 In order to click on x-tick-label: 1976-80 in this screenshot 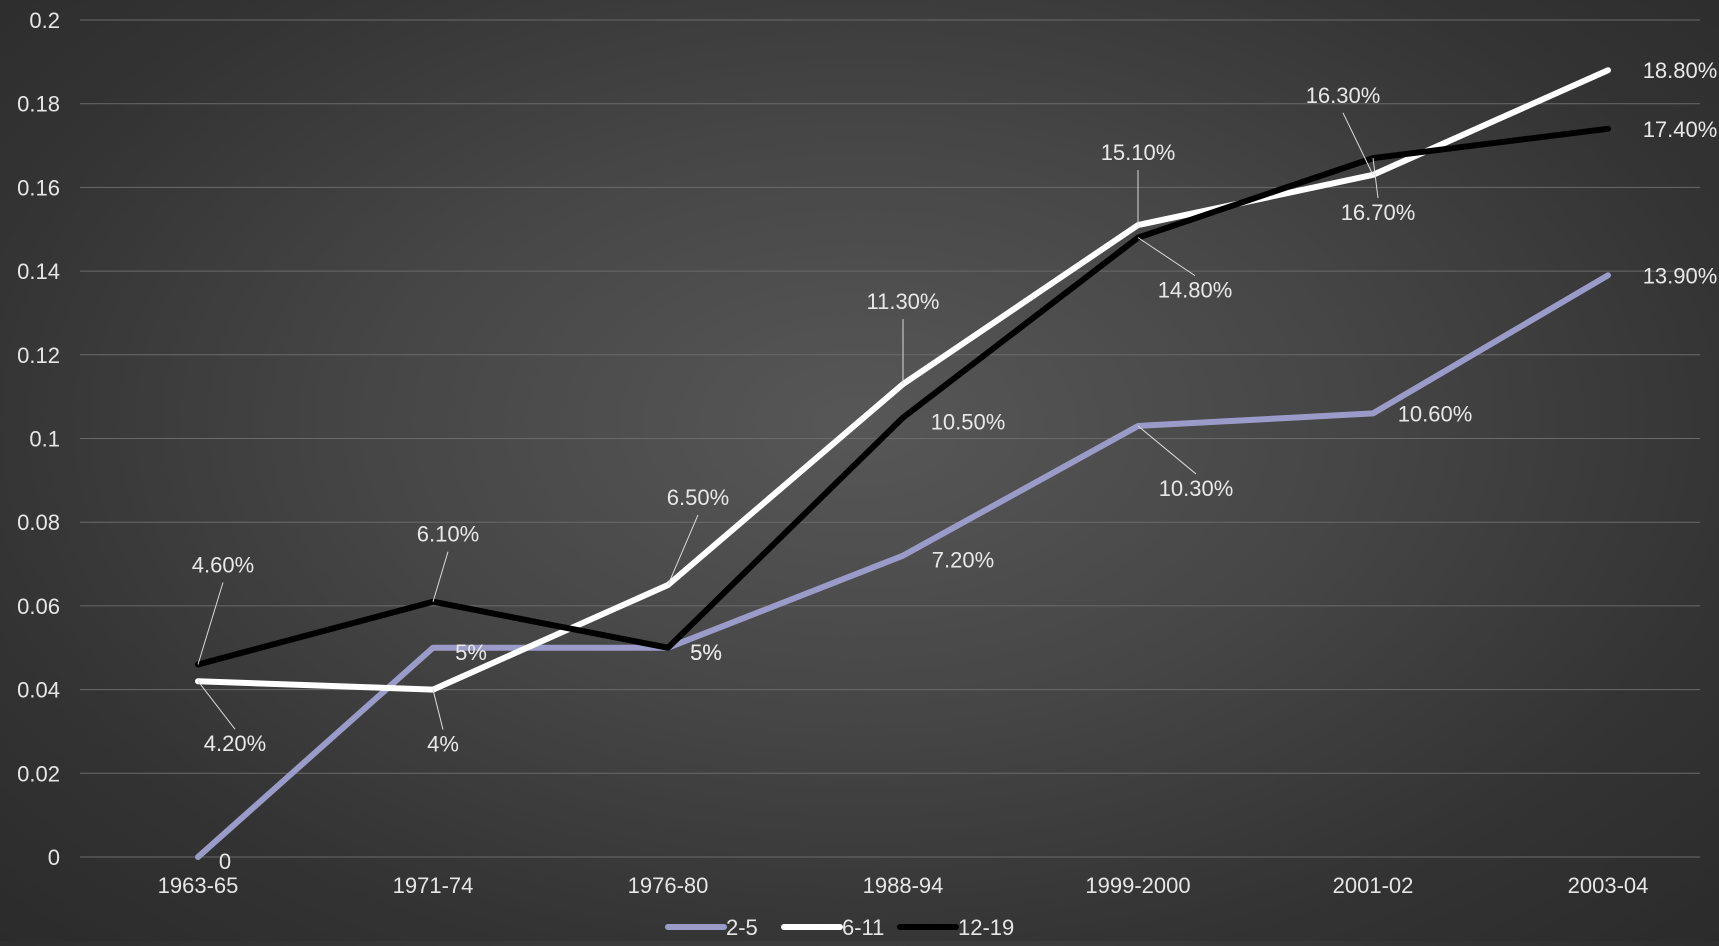, I will do `click(668, 885)`.